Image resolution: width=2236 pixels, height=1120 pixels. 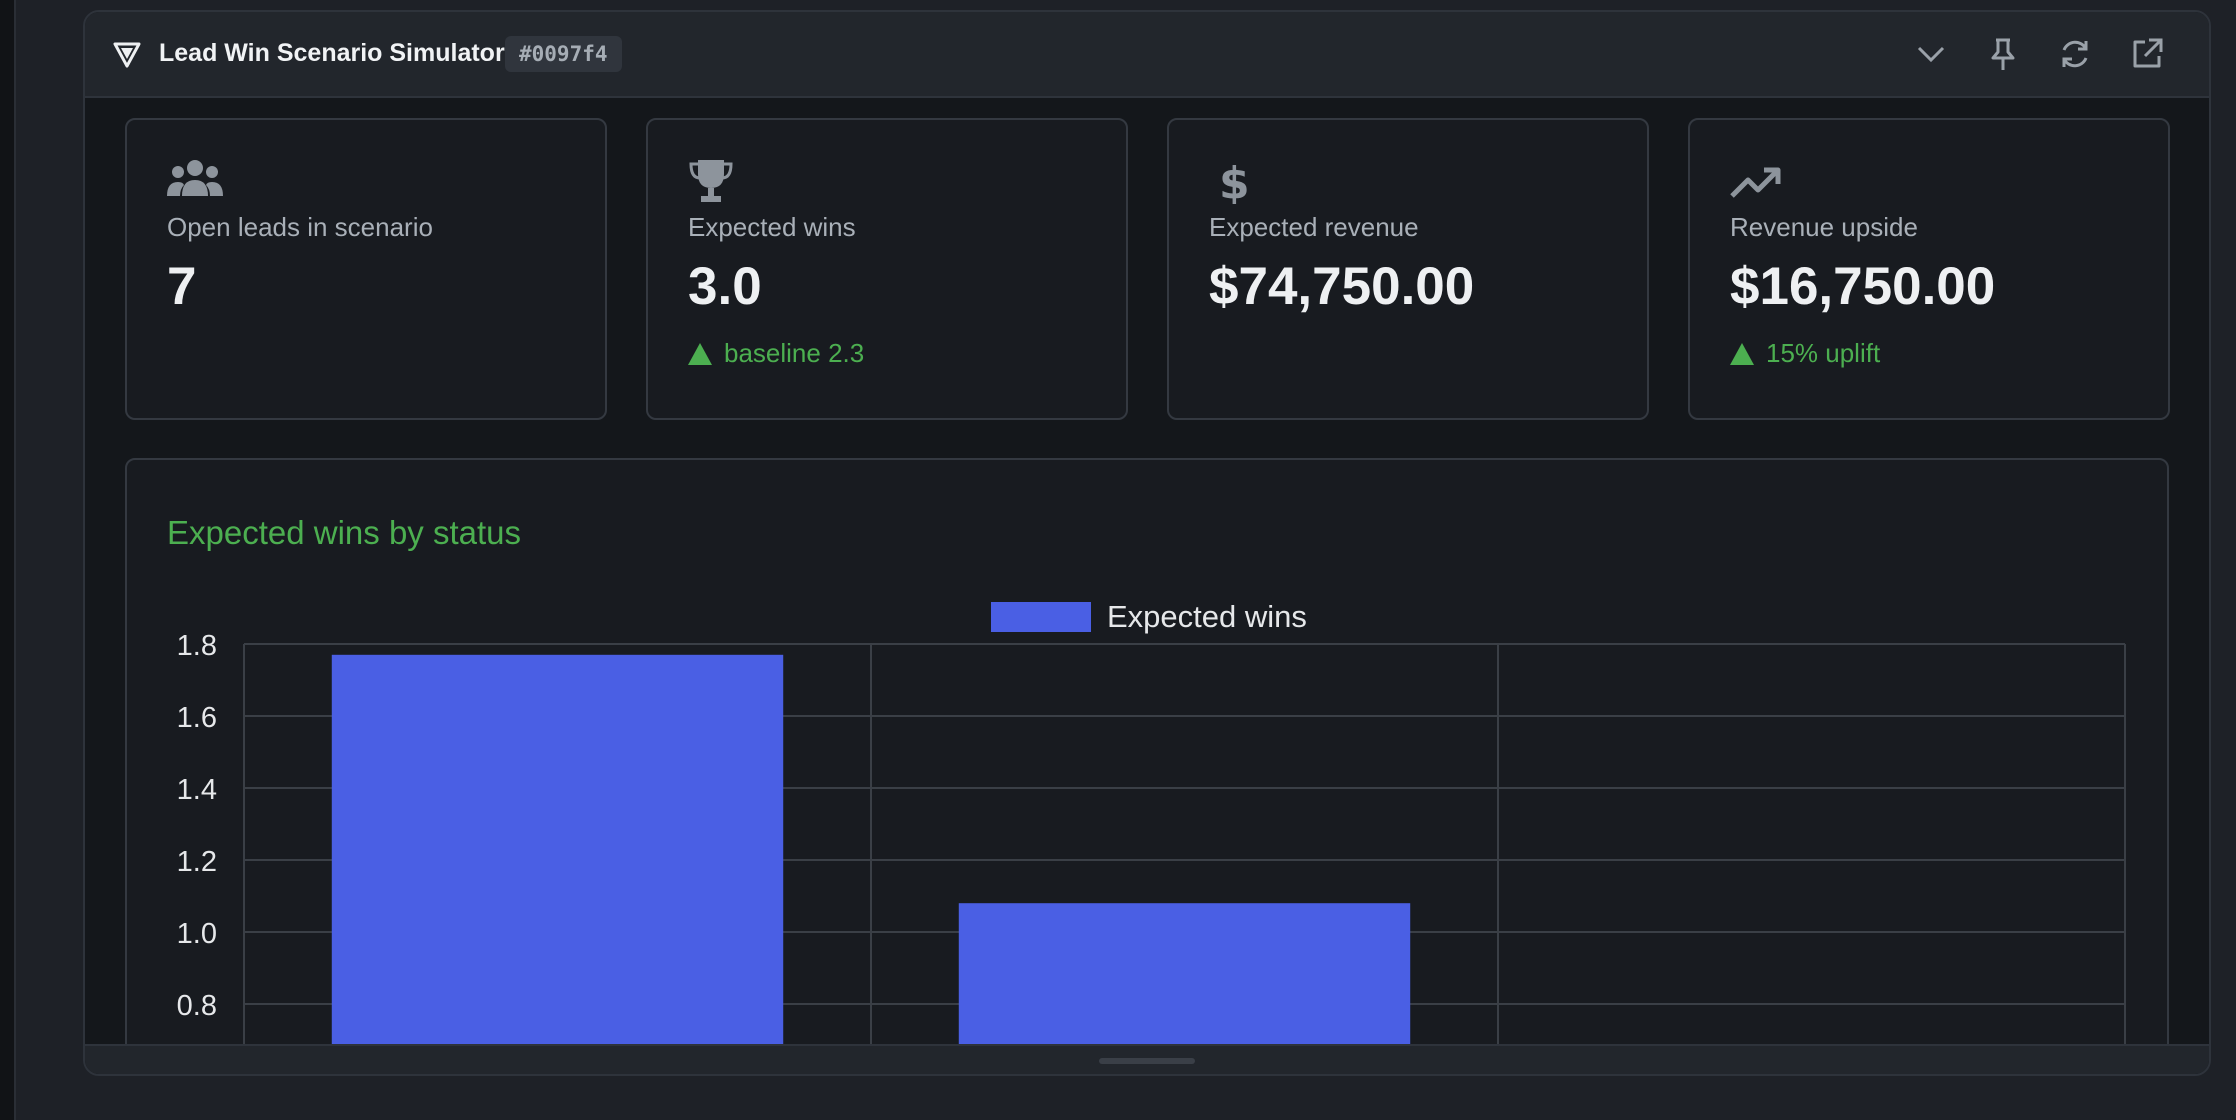 I want to click on refresh-icon, so click(x=2075, y=54).